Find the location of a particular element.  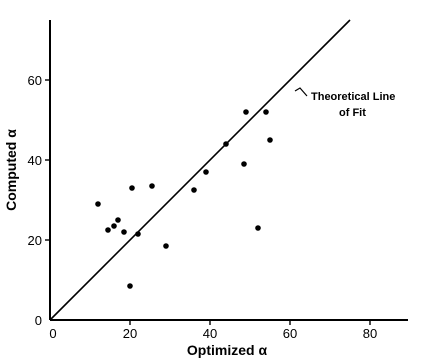

annotation-line-2: of Fit is located at coordinates (352, 113).